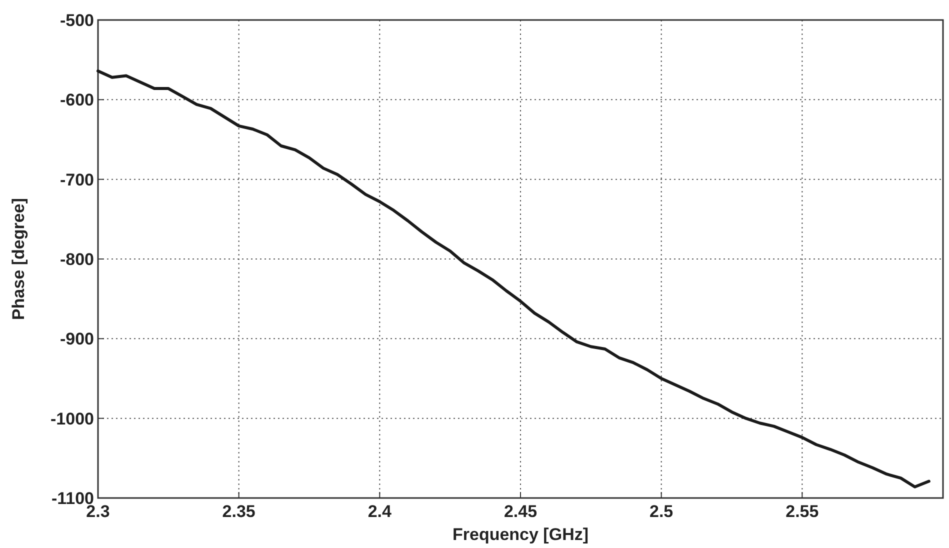  I want to click on y-tick-label: -800, so click(77, 259).